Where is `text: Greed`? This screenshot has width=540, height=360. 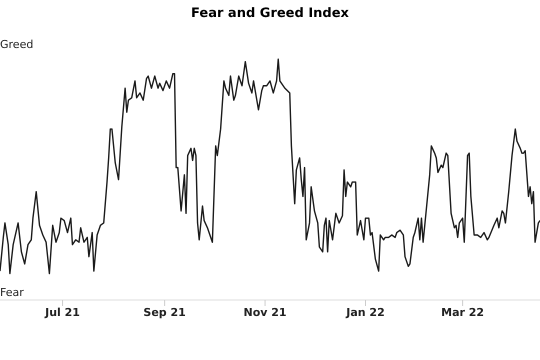 text: Greed is located at coordinates (17, 44).